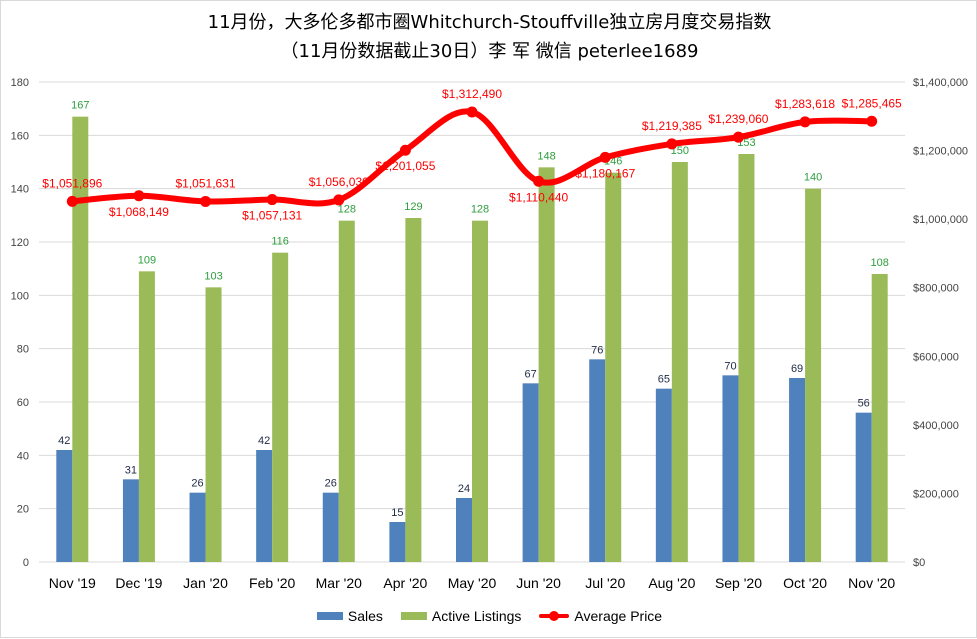  I want to click on x-tick-label: Mar '20, so click(339, 583).